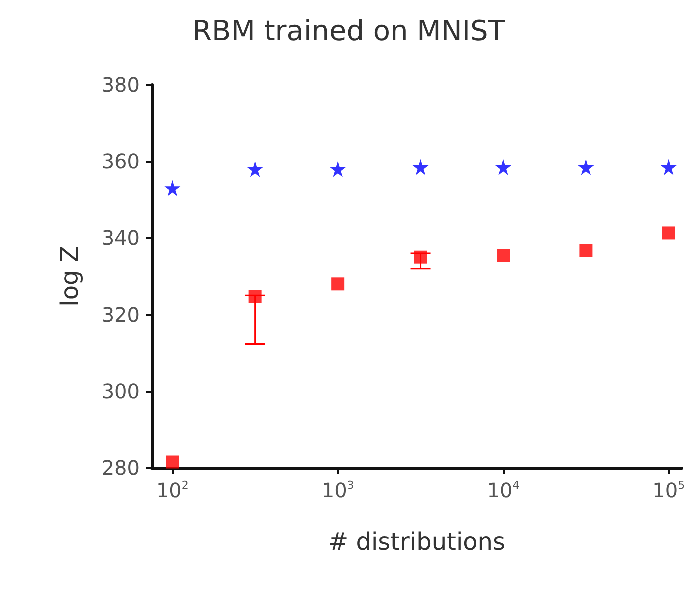 The image size is (698, 593). I want to click on y-tick-label: 300, so click(121, 391).